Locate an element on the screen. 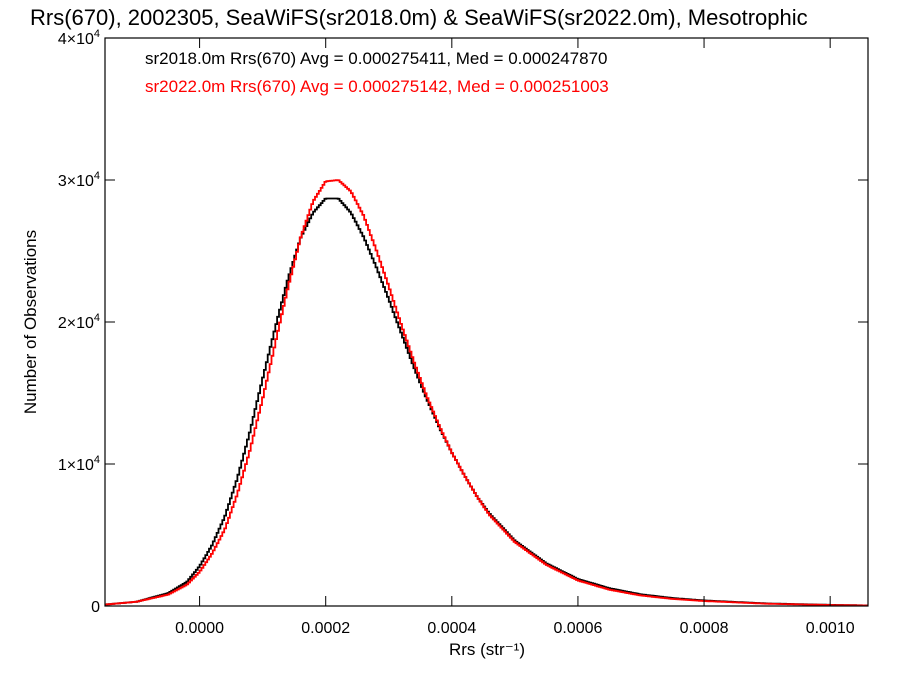 The image size is (900, 675). y-tick-label: 3×10⁴ is located at coordinates (79, 180).